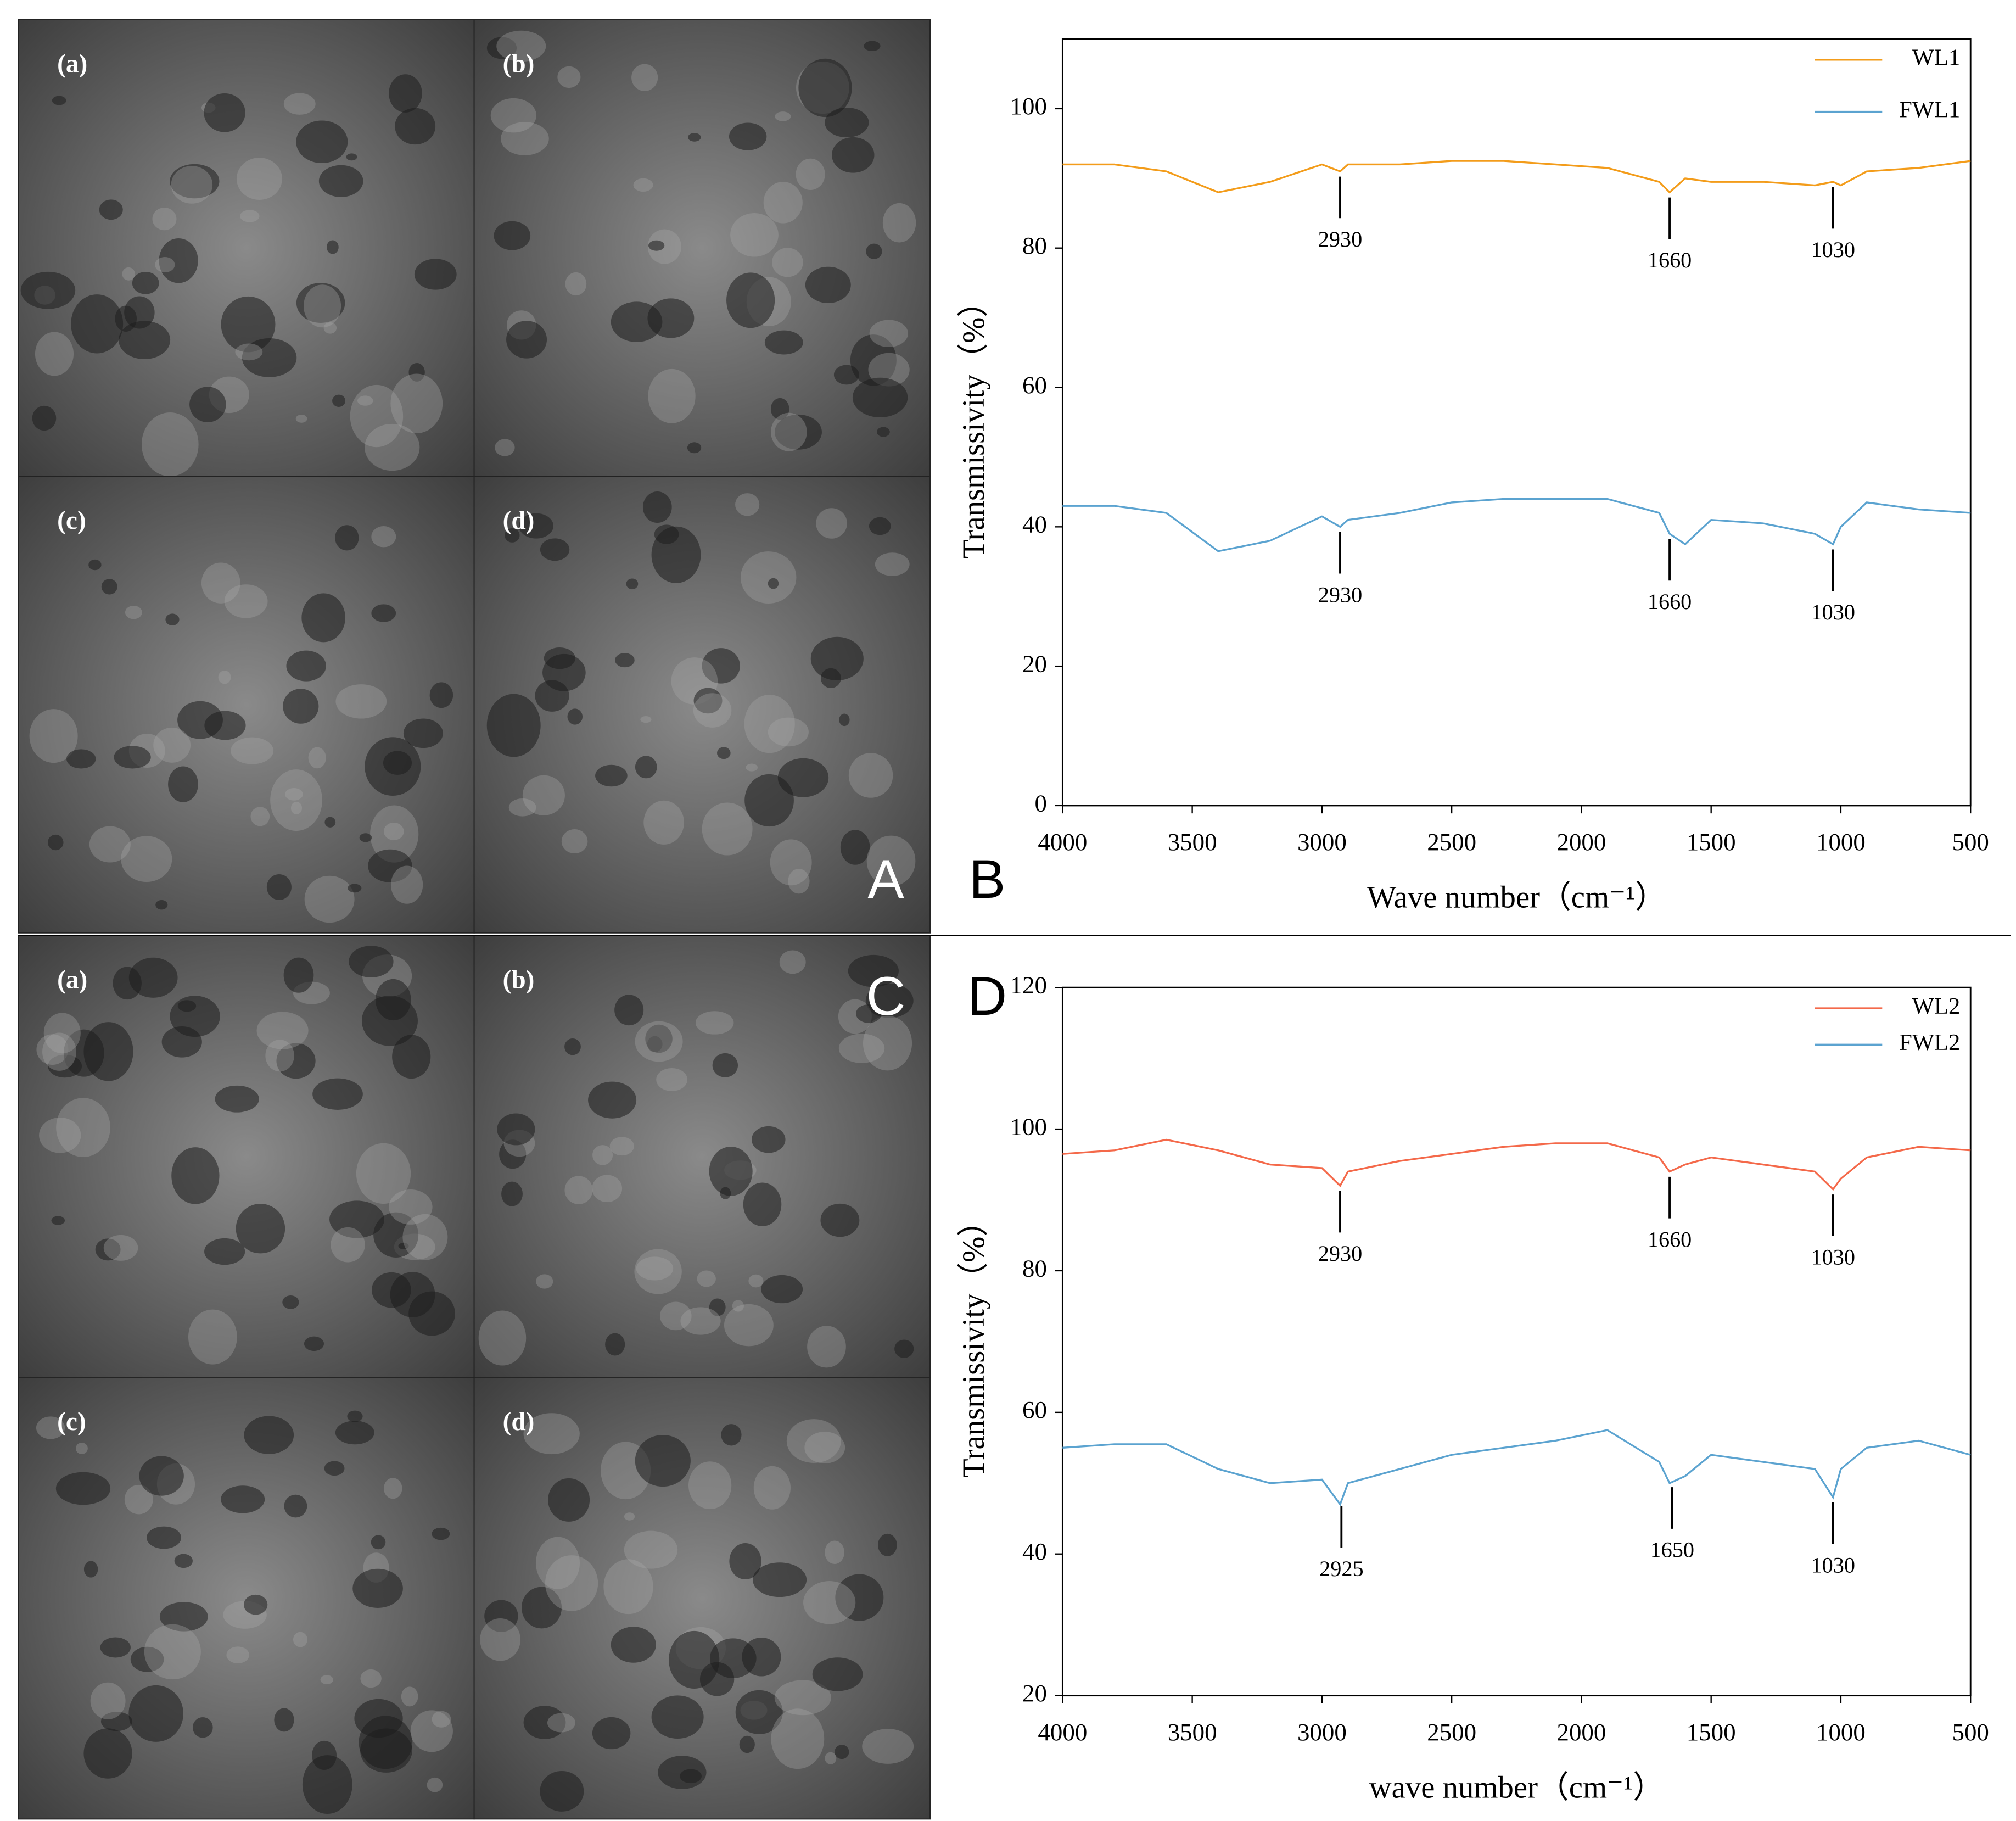  Describe the element at coordinates (1516, 177) in the screenshot. I see `series-line` at that location.